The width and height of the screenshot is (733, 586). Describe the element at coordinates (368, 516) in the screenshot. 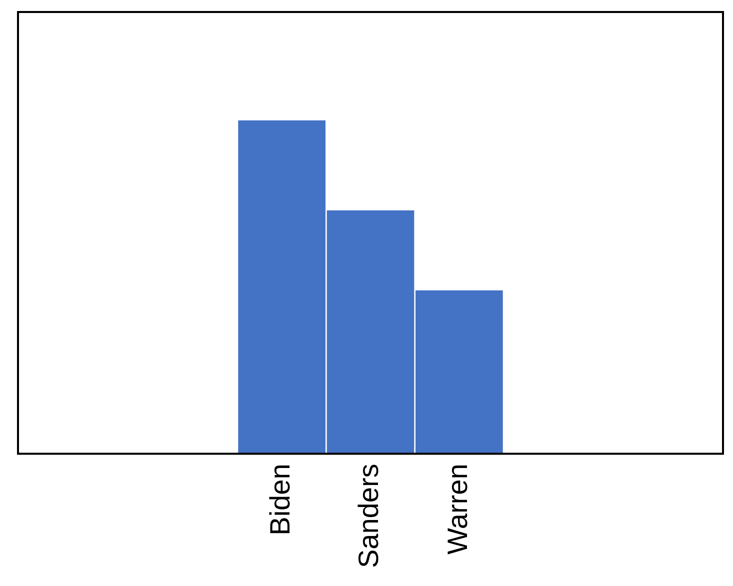

I see `x-tick-label: Sanders` at that location.